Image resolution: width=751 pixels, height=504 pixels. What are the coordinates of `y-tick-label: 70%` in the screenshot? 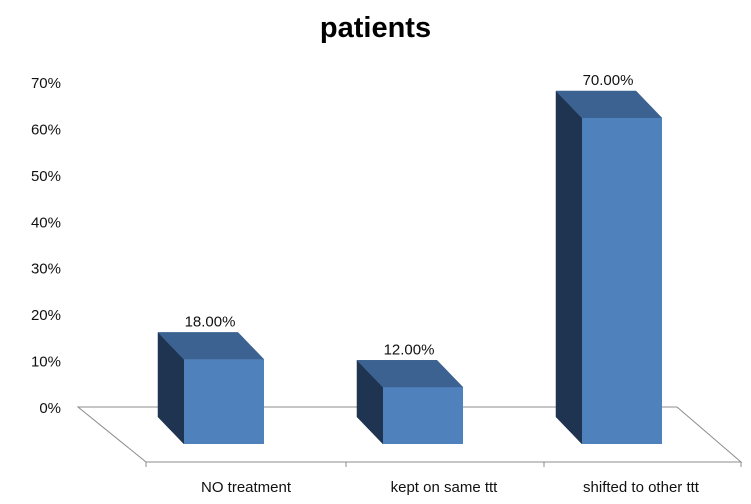 It's located at (46, 83).